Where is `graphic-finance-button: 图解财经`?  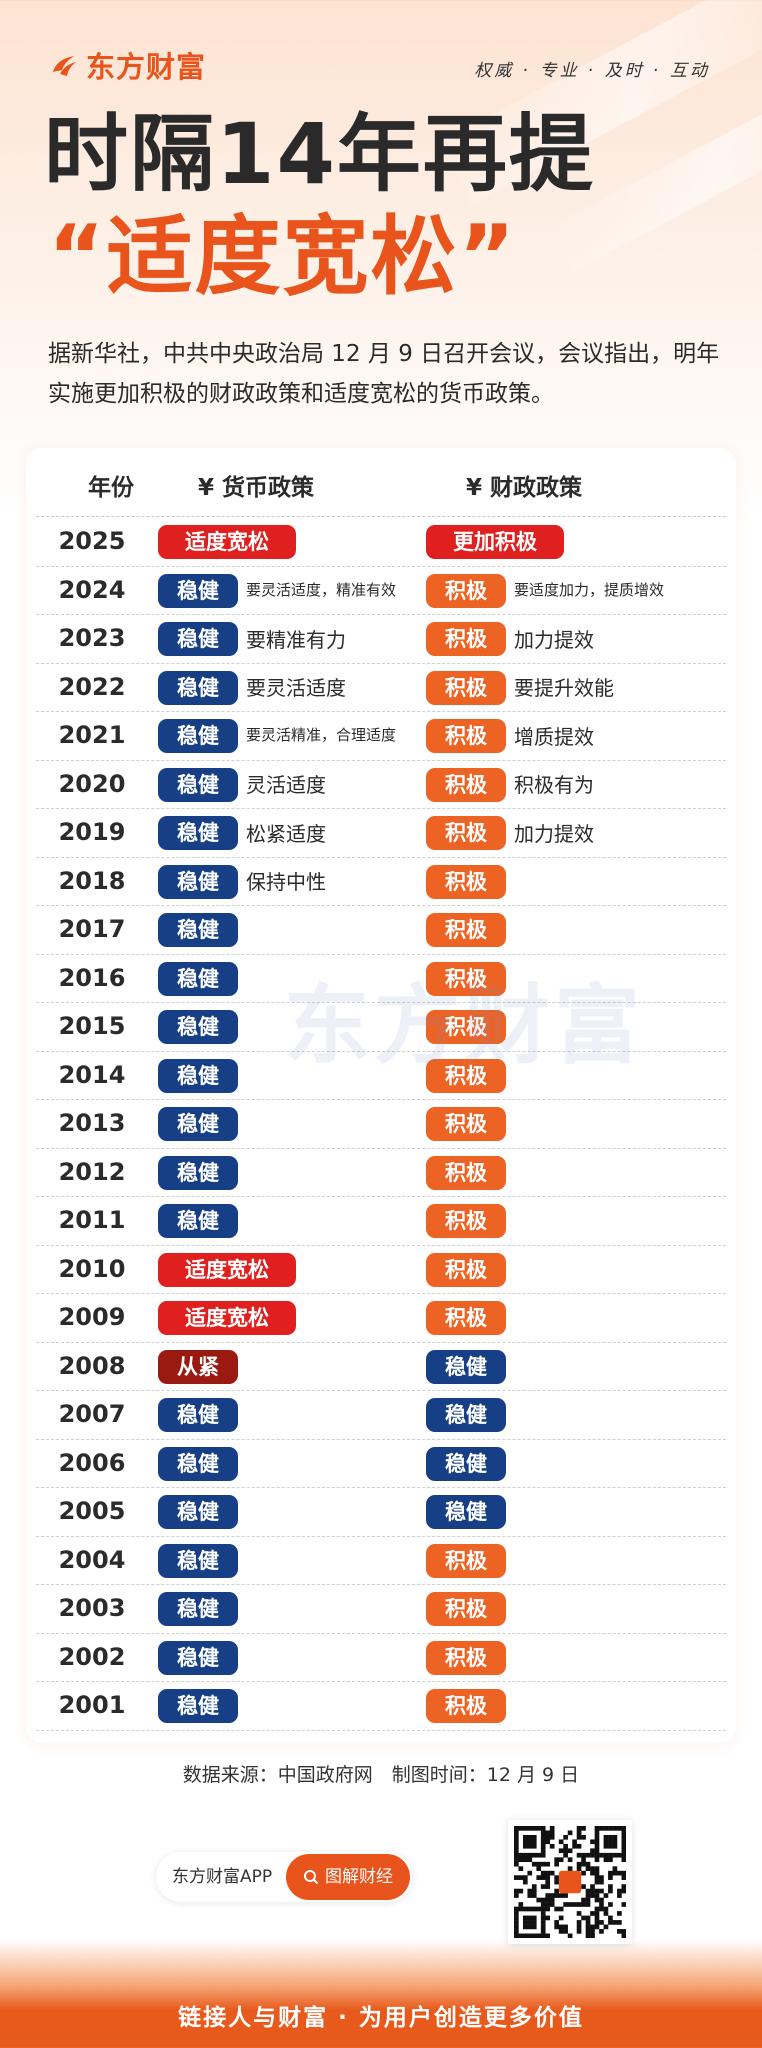 graphic-finance-button: 图解财经 is located at coordinates (348, 1877).